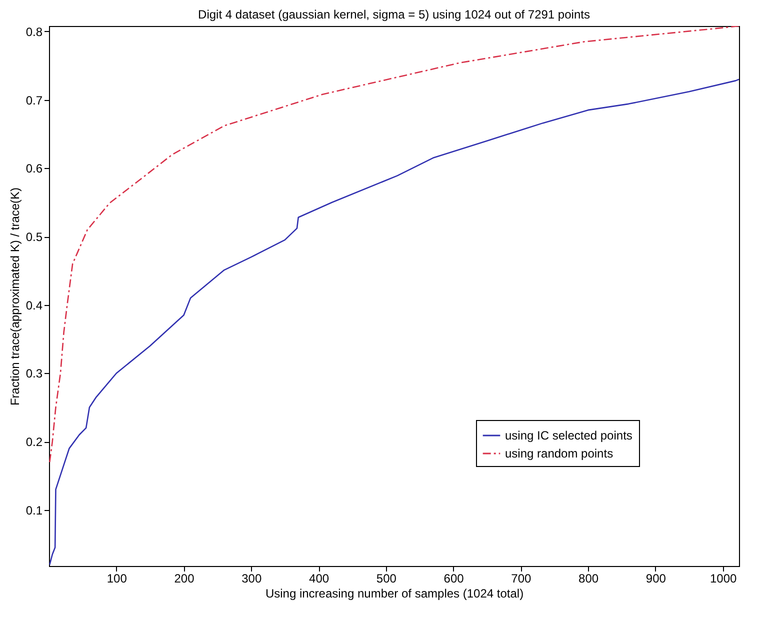 This screenshot has height=640, width=768. Describe the element at coordinates (723, 579) in the screenshot. I see `x-tick-label: 1000` at that location.